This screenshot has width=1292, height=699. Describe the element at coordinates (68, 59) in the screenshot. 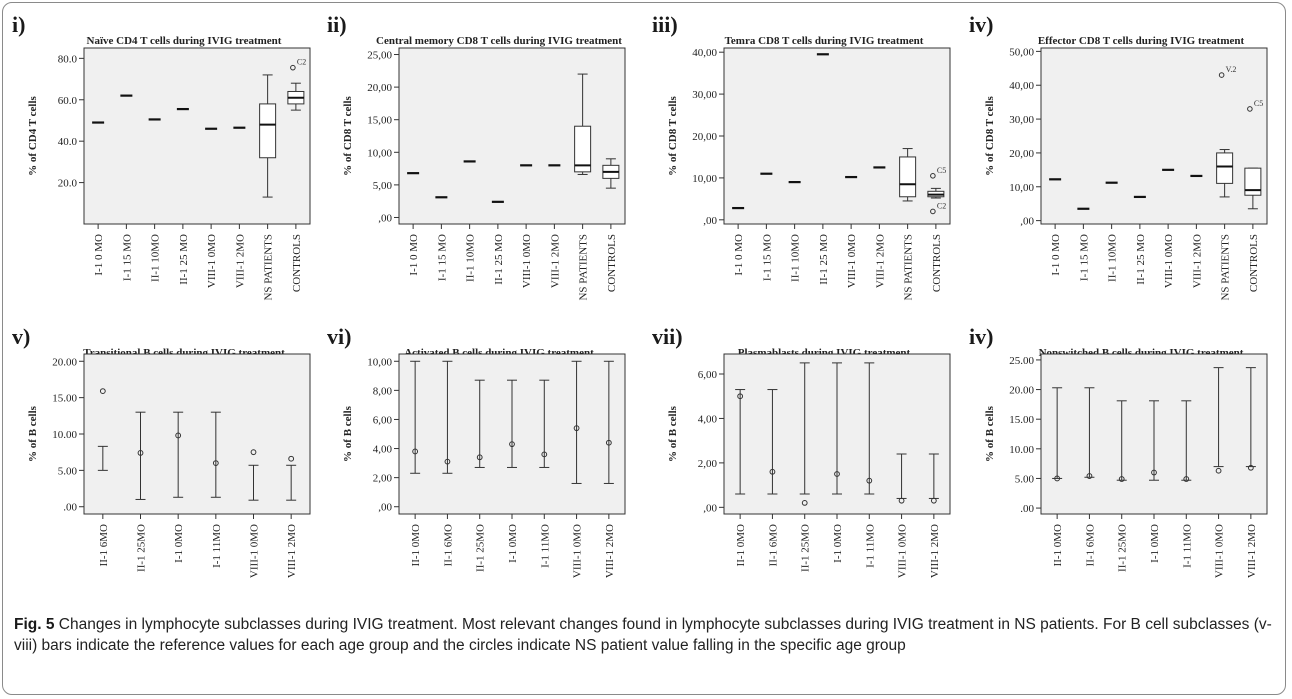

I see `y-tick-label: 80.0` at that location.